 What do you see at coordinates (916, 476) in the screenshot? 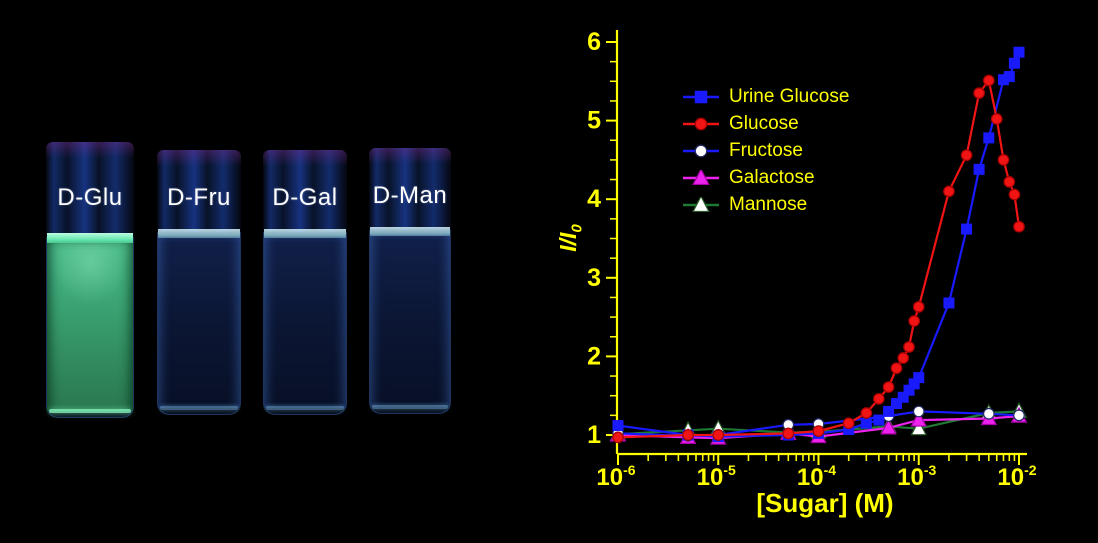
I see `svg-text: 10⁻³` at bounding box center [916, 476].